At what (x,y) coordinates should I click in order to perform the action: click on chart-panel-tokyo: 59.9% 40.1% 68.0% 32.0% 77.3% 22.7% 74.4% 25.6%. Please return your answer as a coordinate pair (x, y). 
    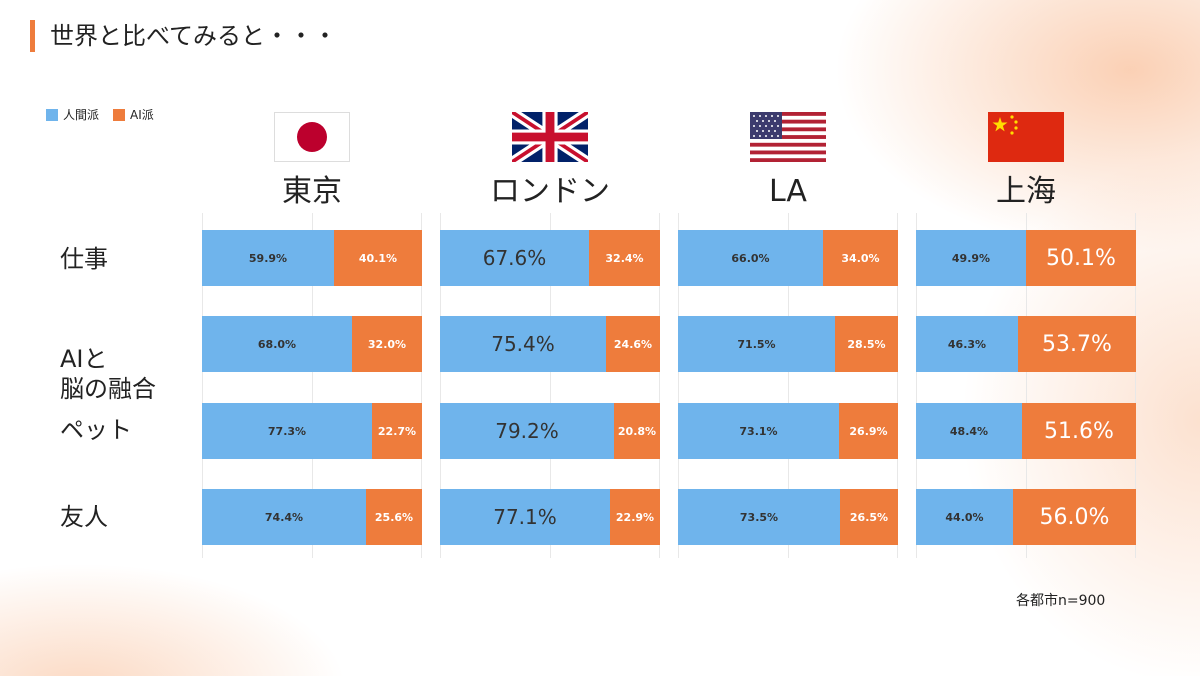
    Looking at the image, I should click on (312, 385).